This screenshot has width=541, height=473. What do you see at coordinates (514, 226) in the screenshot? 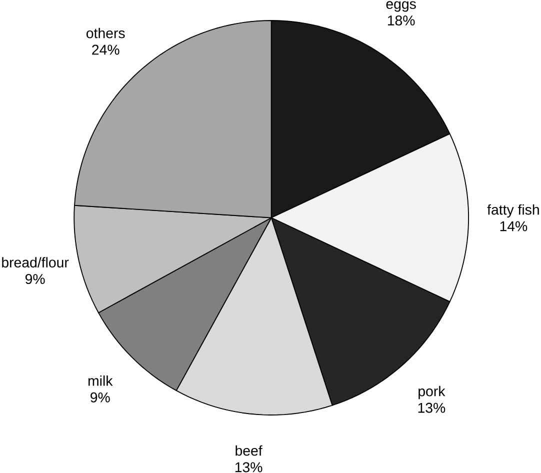
I see `data-label: 14%` at bounding box center [514, 226].